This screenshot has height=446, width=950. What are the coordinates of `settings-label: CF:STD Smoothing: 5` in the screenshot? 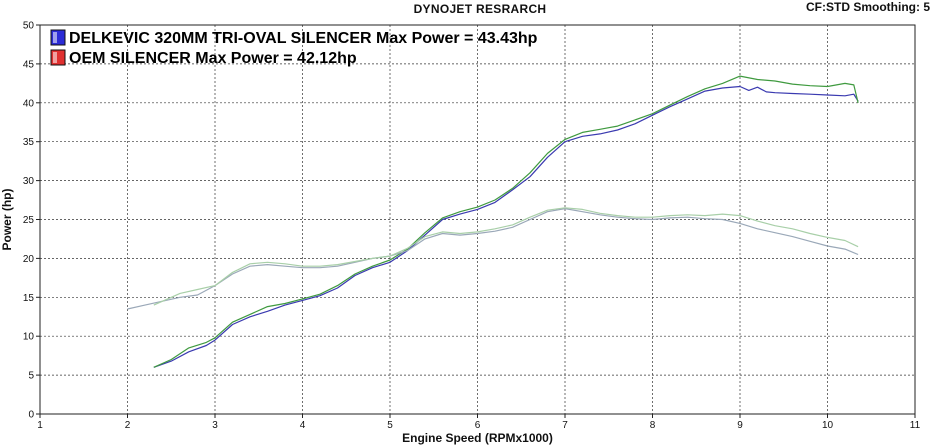 It's located at (868, 7).